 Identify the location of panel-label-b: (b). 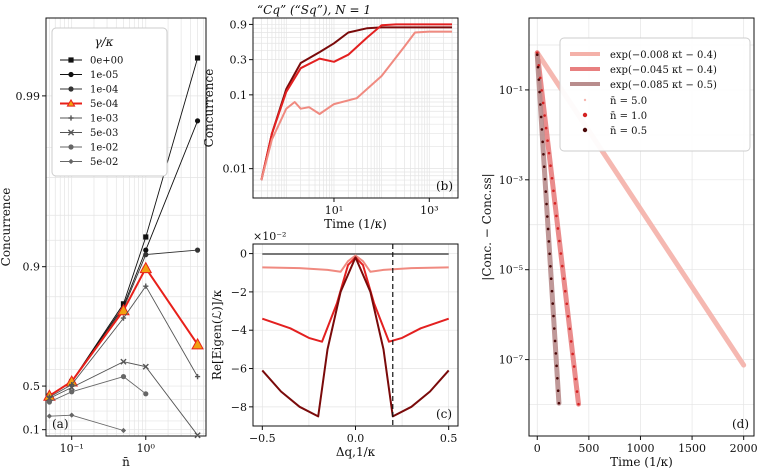
(444, 186).